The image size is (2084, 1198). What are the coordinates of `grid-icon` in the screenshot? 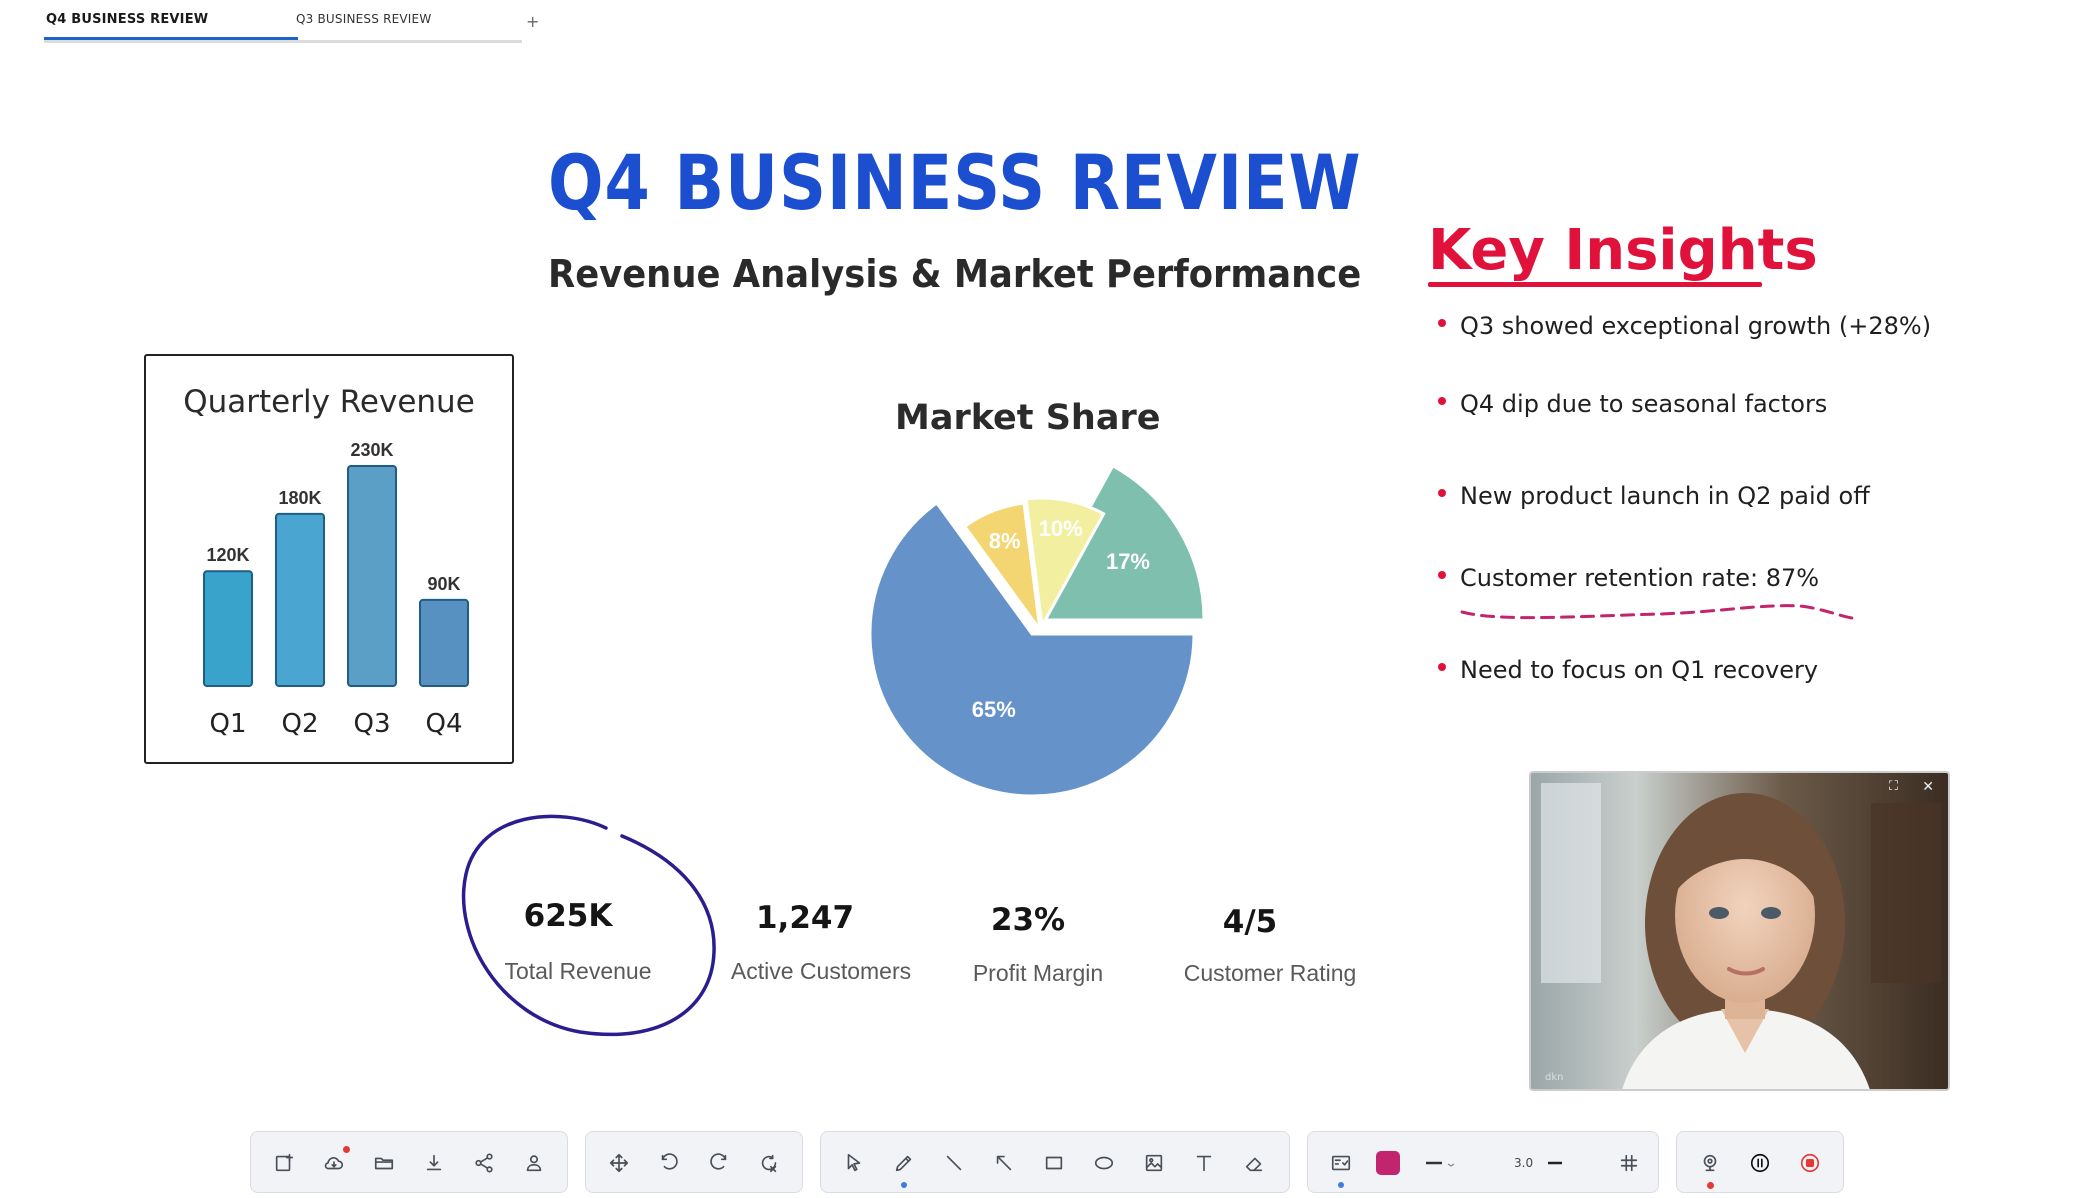 It's located at (1629, 1163).